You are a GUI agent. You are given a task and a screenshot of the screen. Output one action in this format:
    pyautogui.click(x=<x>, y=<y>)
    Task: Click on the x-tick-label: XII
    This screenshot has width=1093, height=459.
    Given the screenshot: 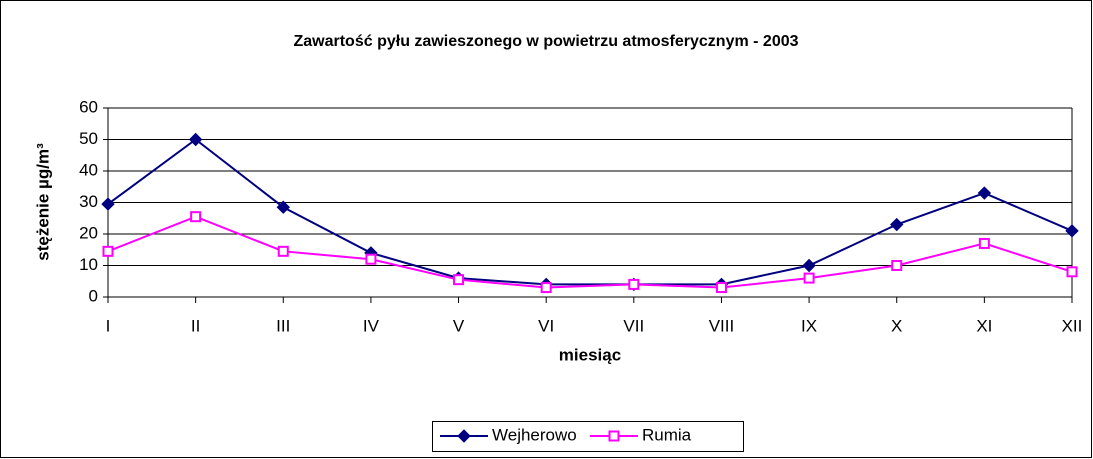 What is the action you would take?
    pyautogui.click(x=1072, y=325)
    